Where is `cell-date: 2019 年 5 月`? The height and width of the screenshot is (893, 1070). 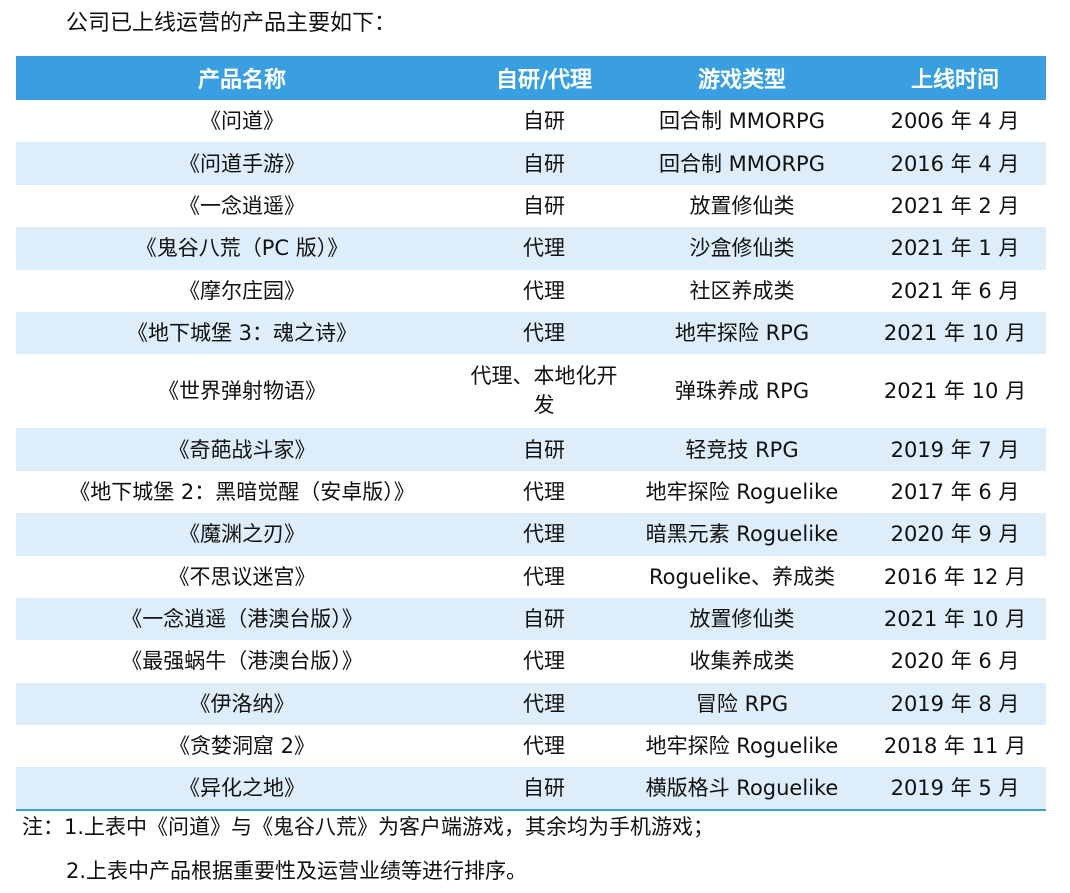 cell-date: 2019 年 5 月 is located at coordinates (955, 789).